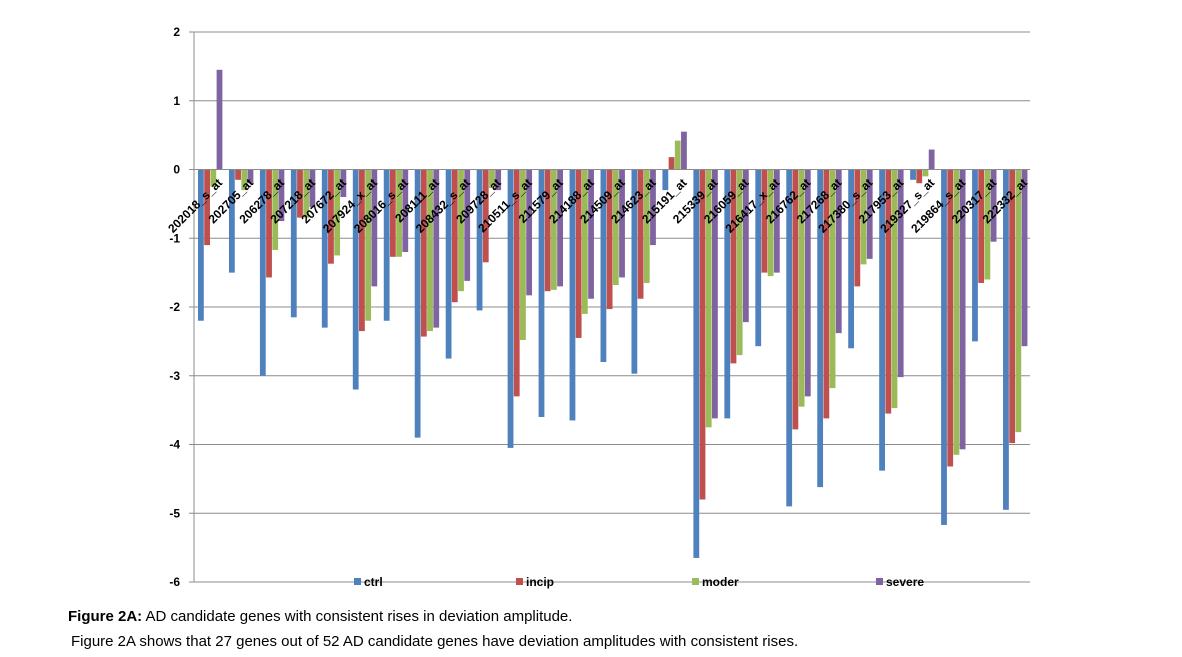 The image size is (1182, 657). I want to click on bar-ctrl-222332_at, so click(1006, 339).